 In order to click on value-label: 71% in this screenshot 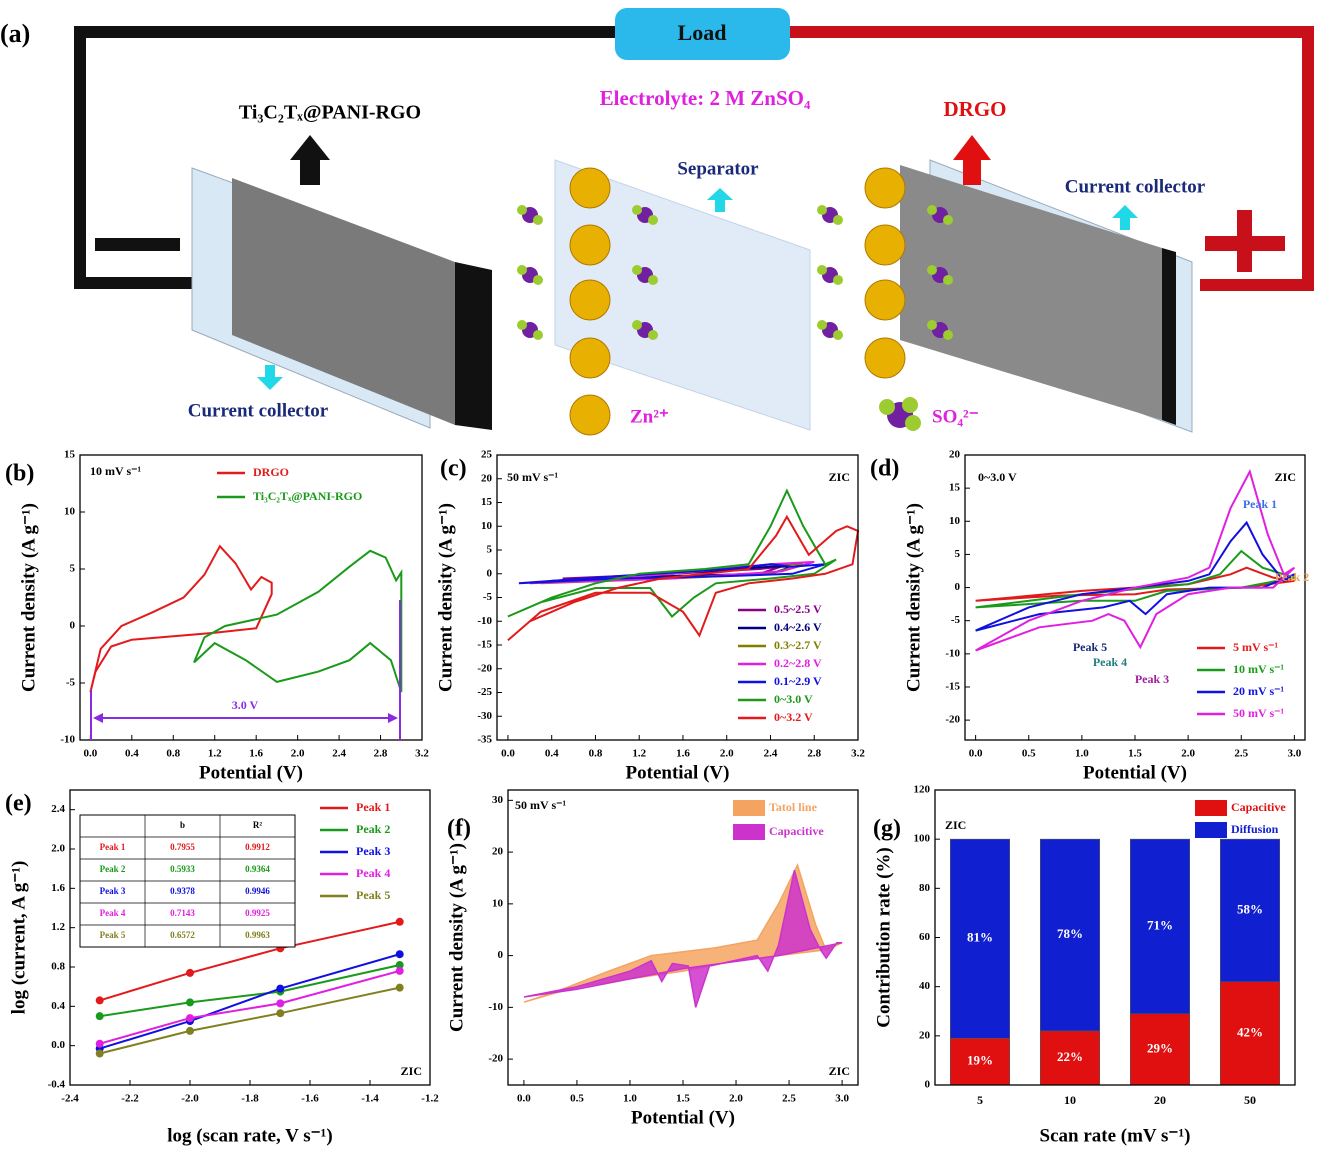, I will do `click(1160, 924)`.